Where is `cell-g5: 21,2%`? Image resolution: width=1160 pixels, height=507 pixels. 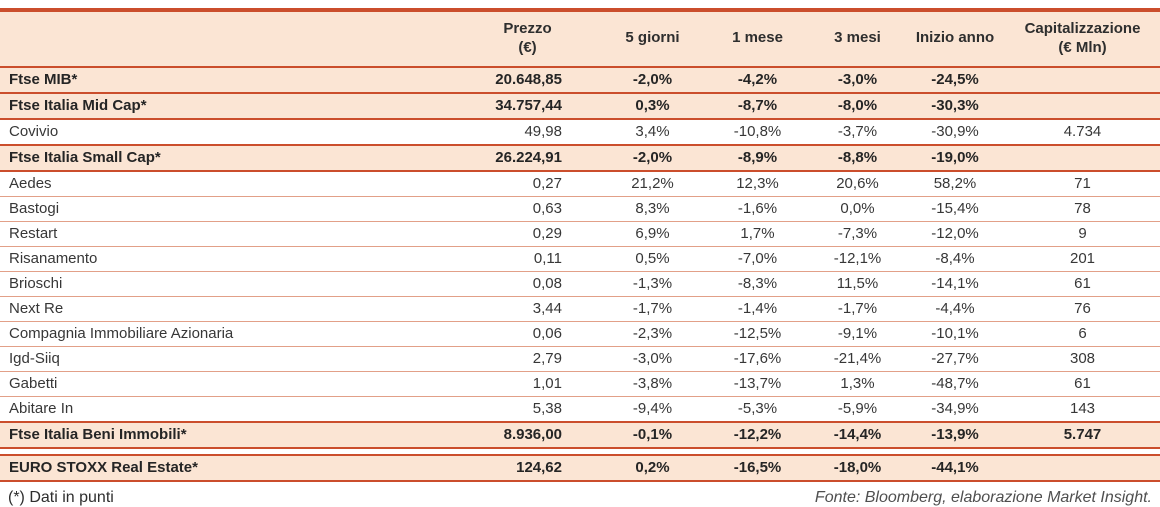 cell-g5: 21,2% is located at coordinates (652, 183).